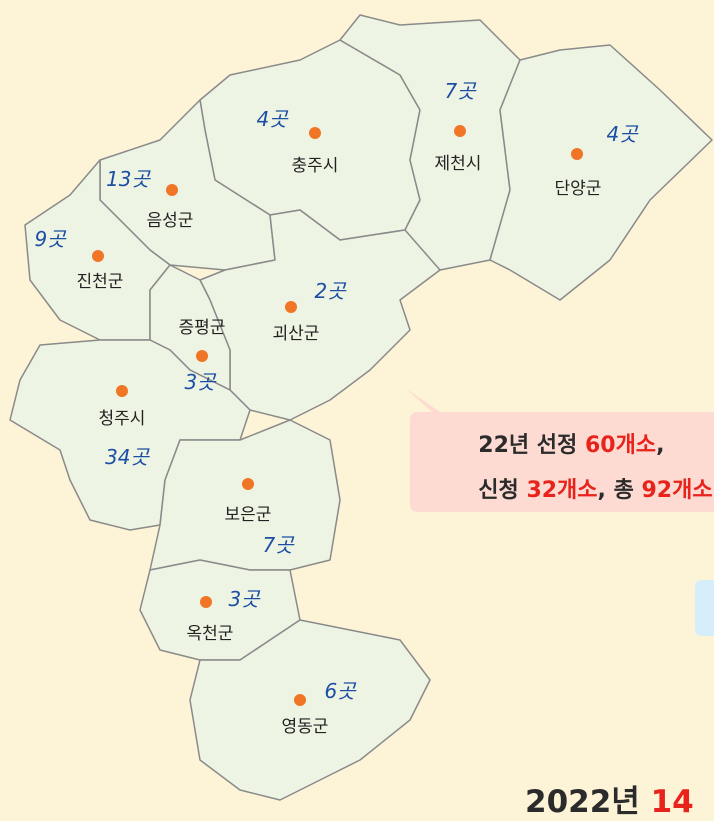  Describe the element at coordinates (458, 164) in the screenshot. I see `region-name: 제천시` at that location.